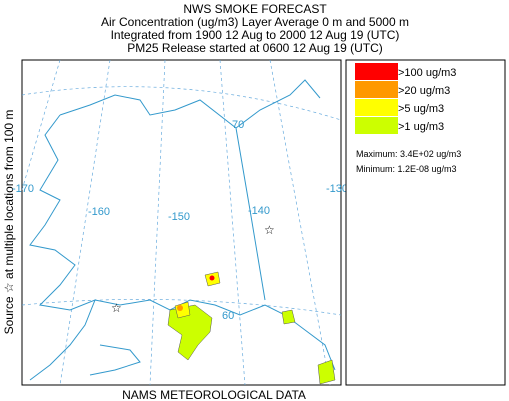 The width and height of the screenshot is (509, 401). I want to click on lat-label: 60, so click(228, 316).